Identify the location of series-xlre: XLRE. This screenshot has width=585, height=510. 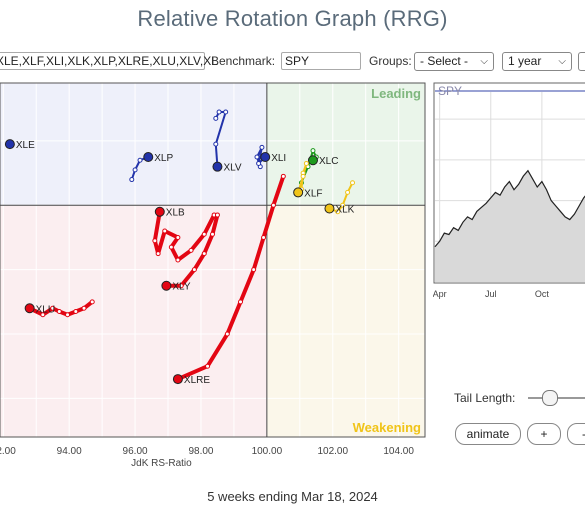
(229, 279).